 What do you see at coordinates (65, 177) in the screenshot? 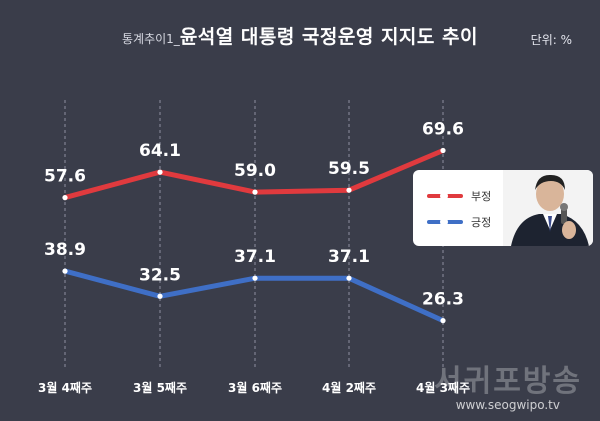
I see `data-label-negative-0: 57.6` at bounding box center [65, 177].